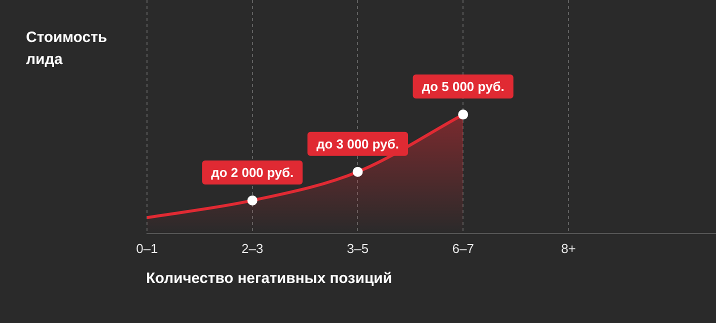 The height and width of the screenshot is (323, 716). I want to click on x-tick-label: 3–5, so click(357, 248).